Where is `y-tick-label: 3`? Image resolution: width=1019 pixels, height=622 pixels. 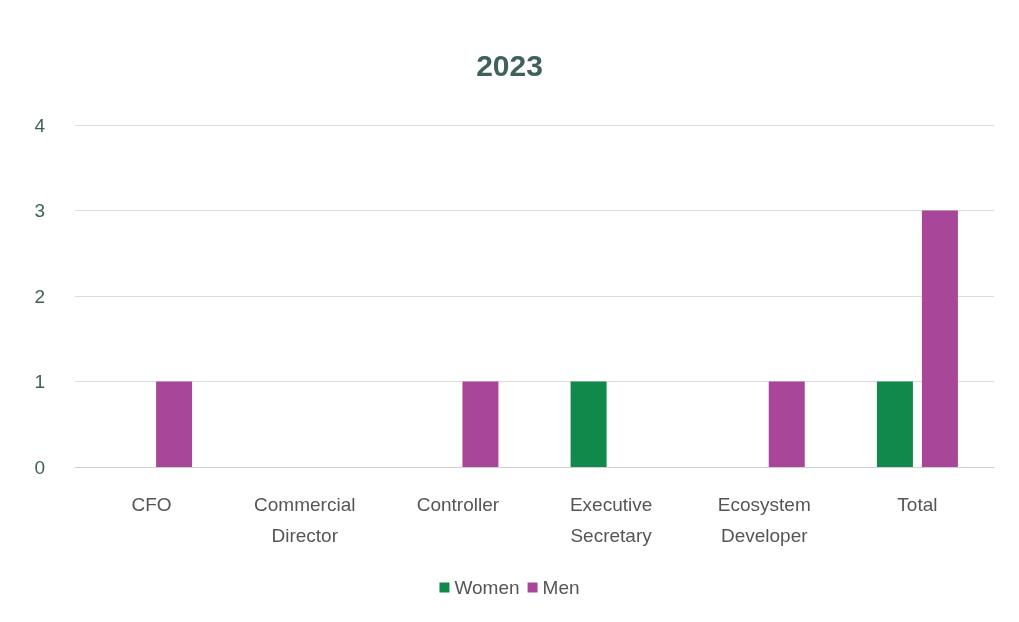
y-tick-label: 3 is located at coordinates (39, 210).